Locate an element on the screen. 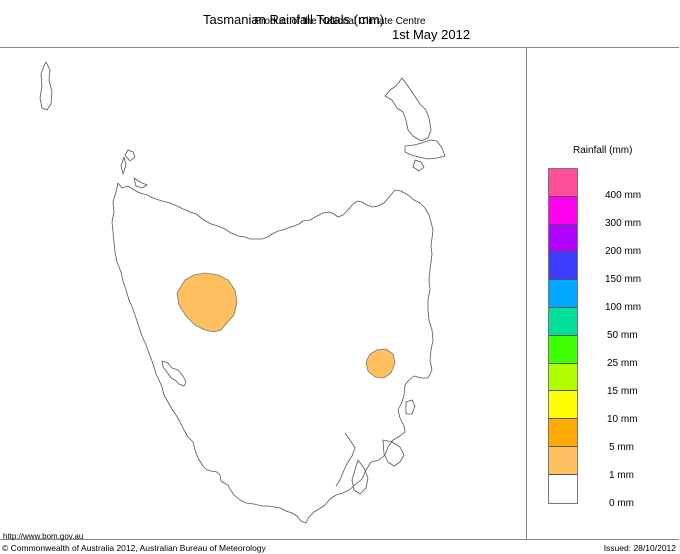 The height and width of the screenshot is (554, 680). legend-colorbar is located at coordinates (563, 336).